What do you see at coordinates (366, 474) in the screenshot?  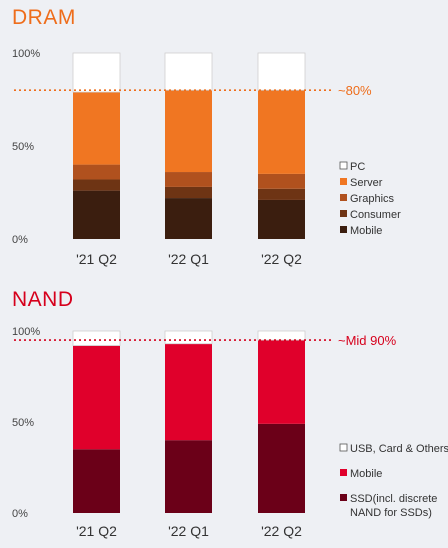 I see `nand-legend-label: Mobile` at bounding box center [366, 474].